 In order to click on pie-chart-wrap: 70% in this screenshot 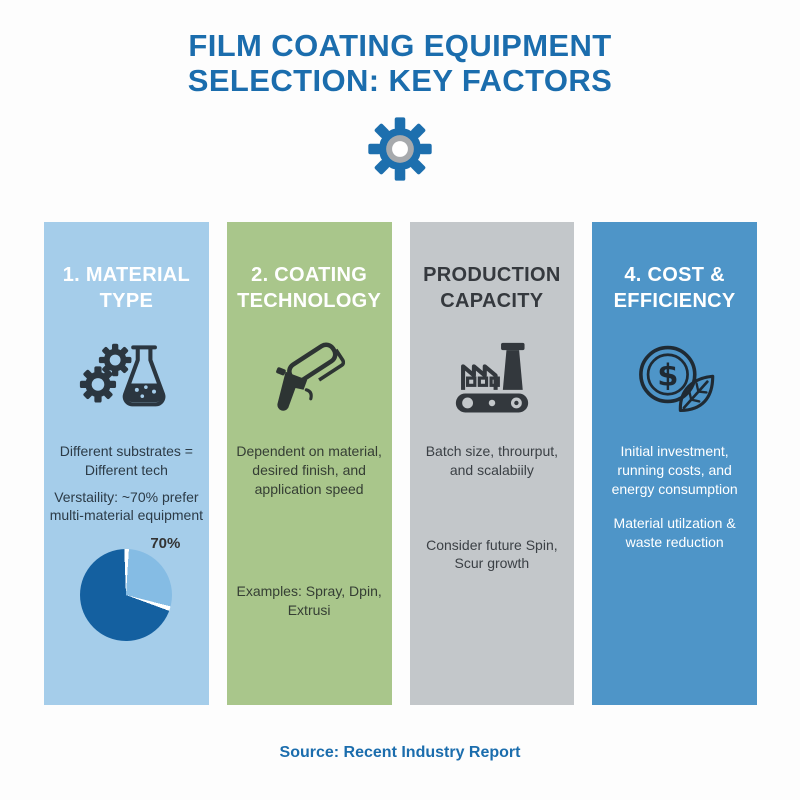, I will do `click(130, 588)`.